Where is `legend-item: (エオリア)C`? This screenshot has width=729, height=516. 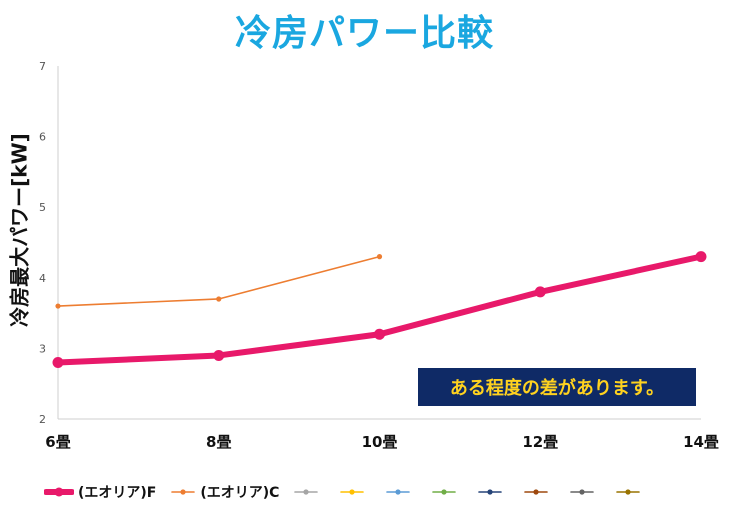
legend-item: (エオリア)C is located at coordinates (224, 492).